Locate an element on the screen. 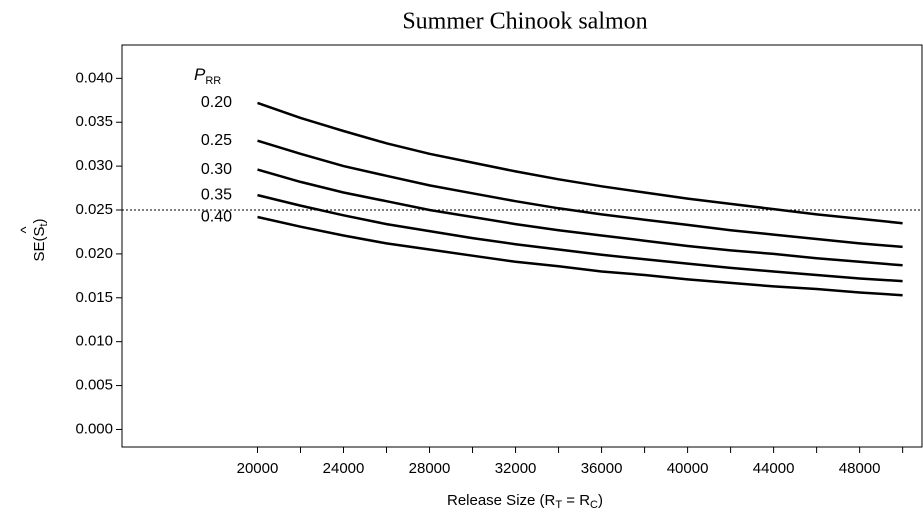  x-tick-label: 32000 is located at coordinates (516, 468).